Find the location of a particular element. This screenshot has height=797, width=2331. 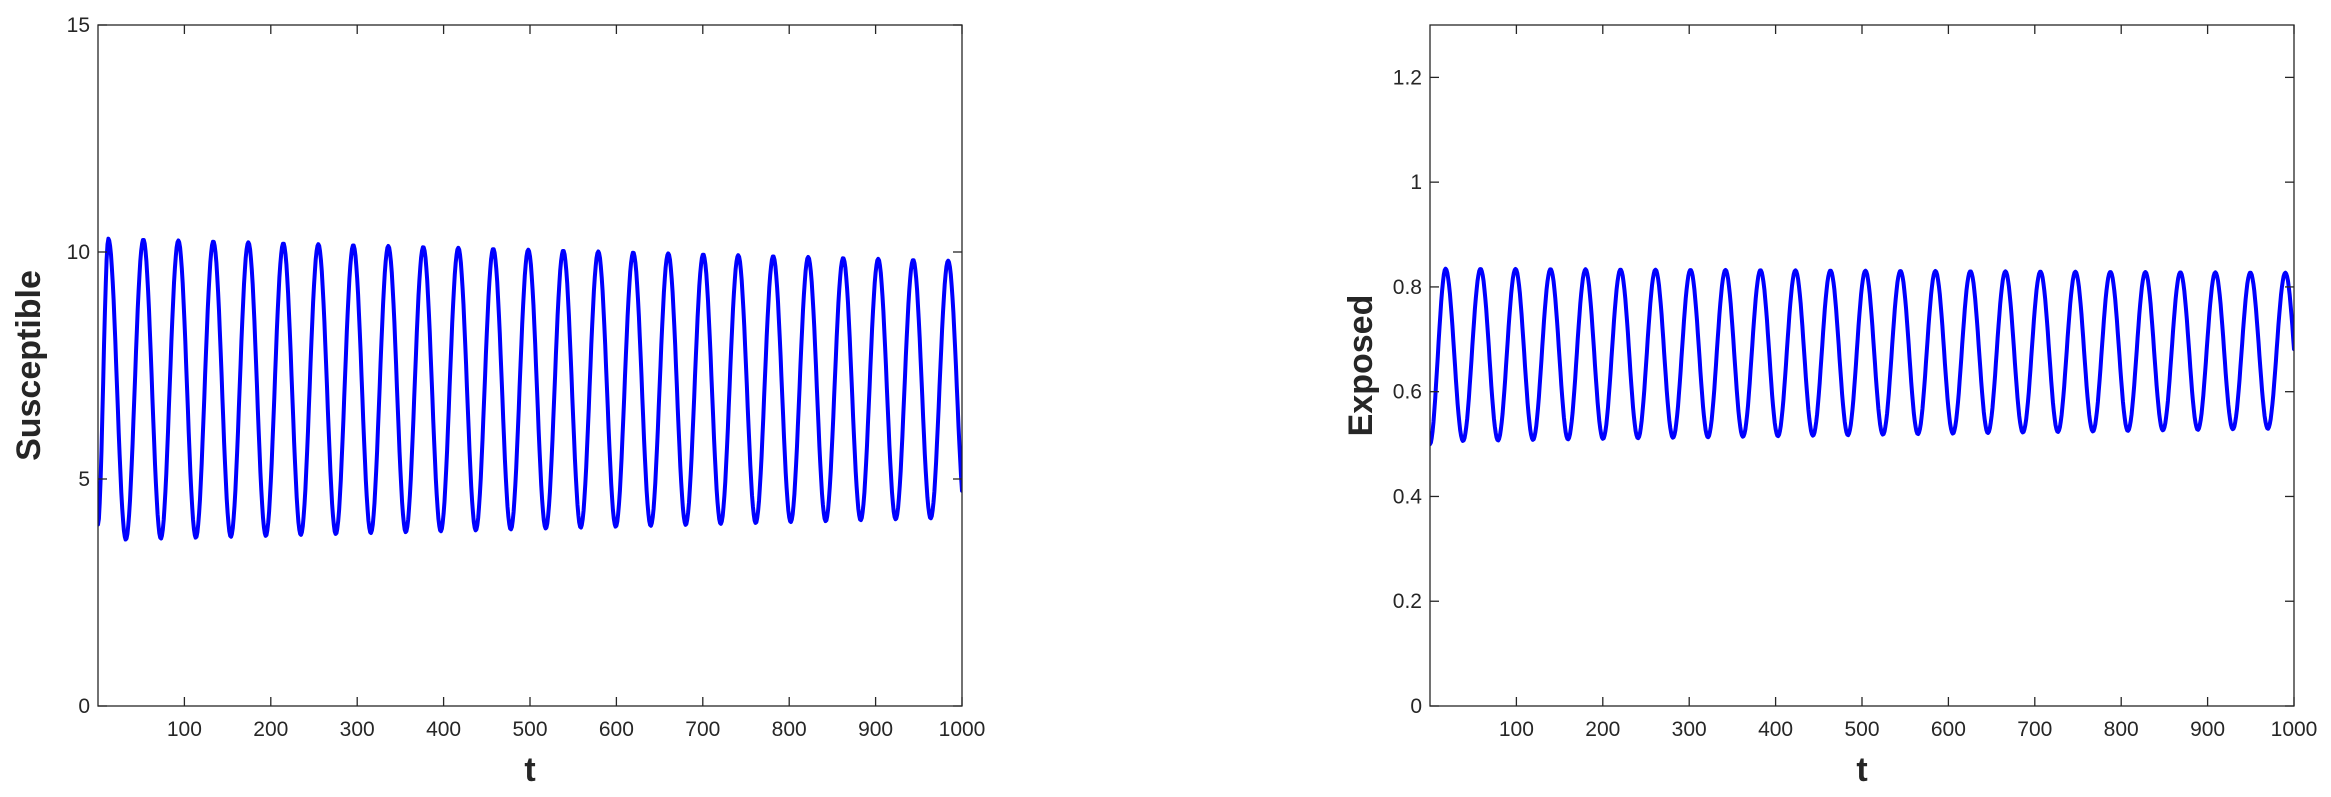

exposed-y-tick-label: 0.4 is located at coordinates (1408, 496).